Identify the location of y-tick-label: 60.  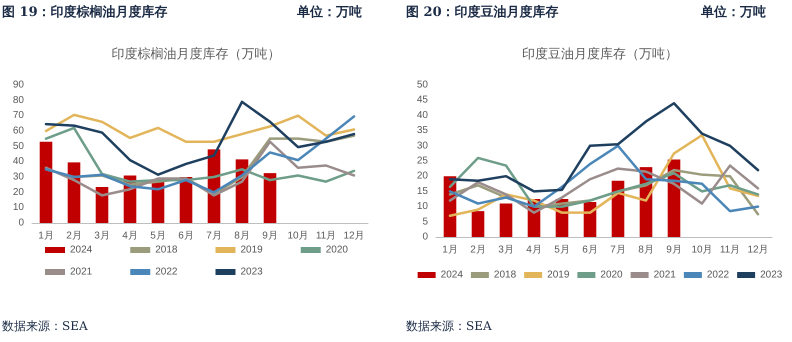
(18, 131).